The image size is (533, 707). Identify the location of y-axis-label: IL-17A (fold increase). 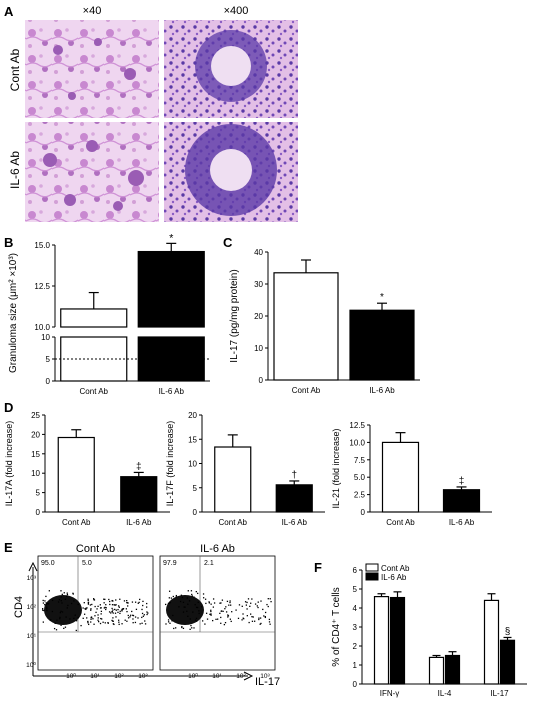
(9, 464).